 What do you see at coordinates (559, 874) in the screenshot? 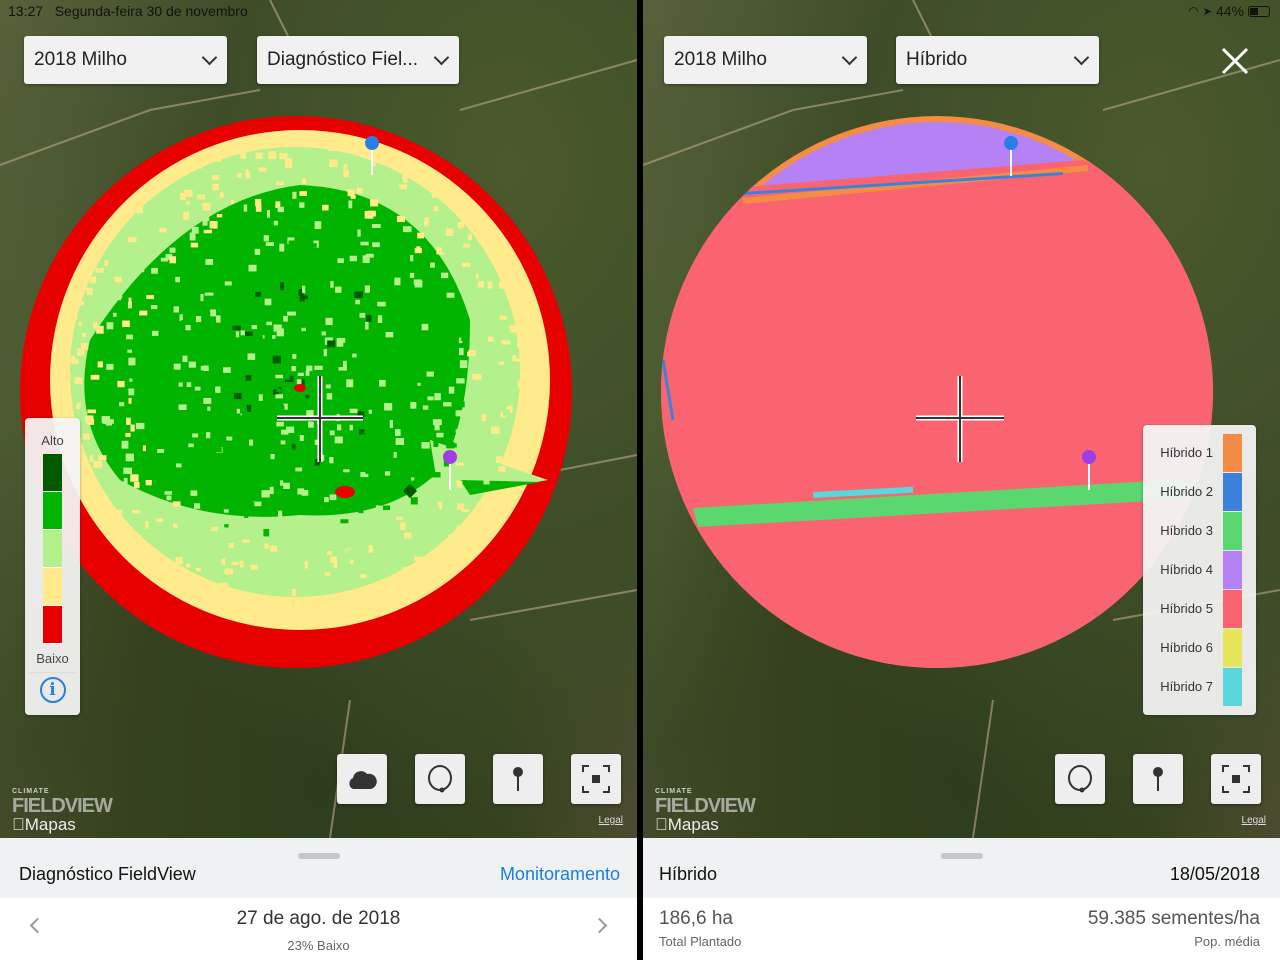
I see `monitoring-link: Monitoramento` at bounding box center [559, 874].